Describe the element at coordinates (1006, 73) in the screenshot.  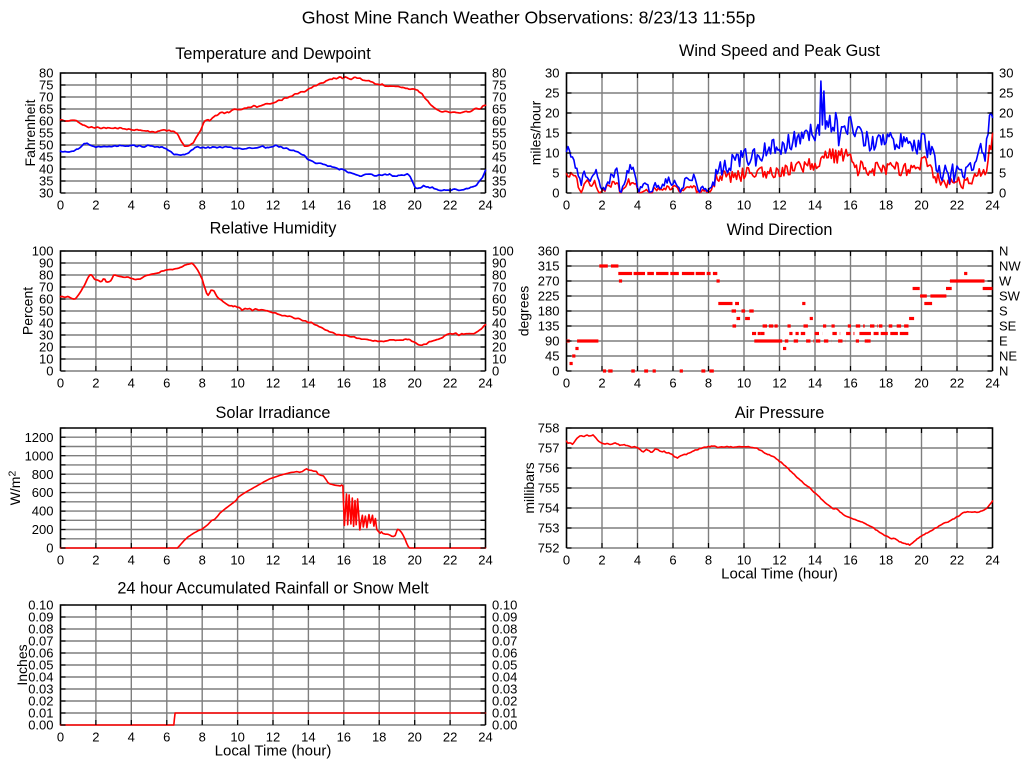
I see `svg-text: 30` at that location.